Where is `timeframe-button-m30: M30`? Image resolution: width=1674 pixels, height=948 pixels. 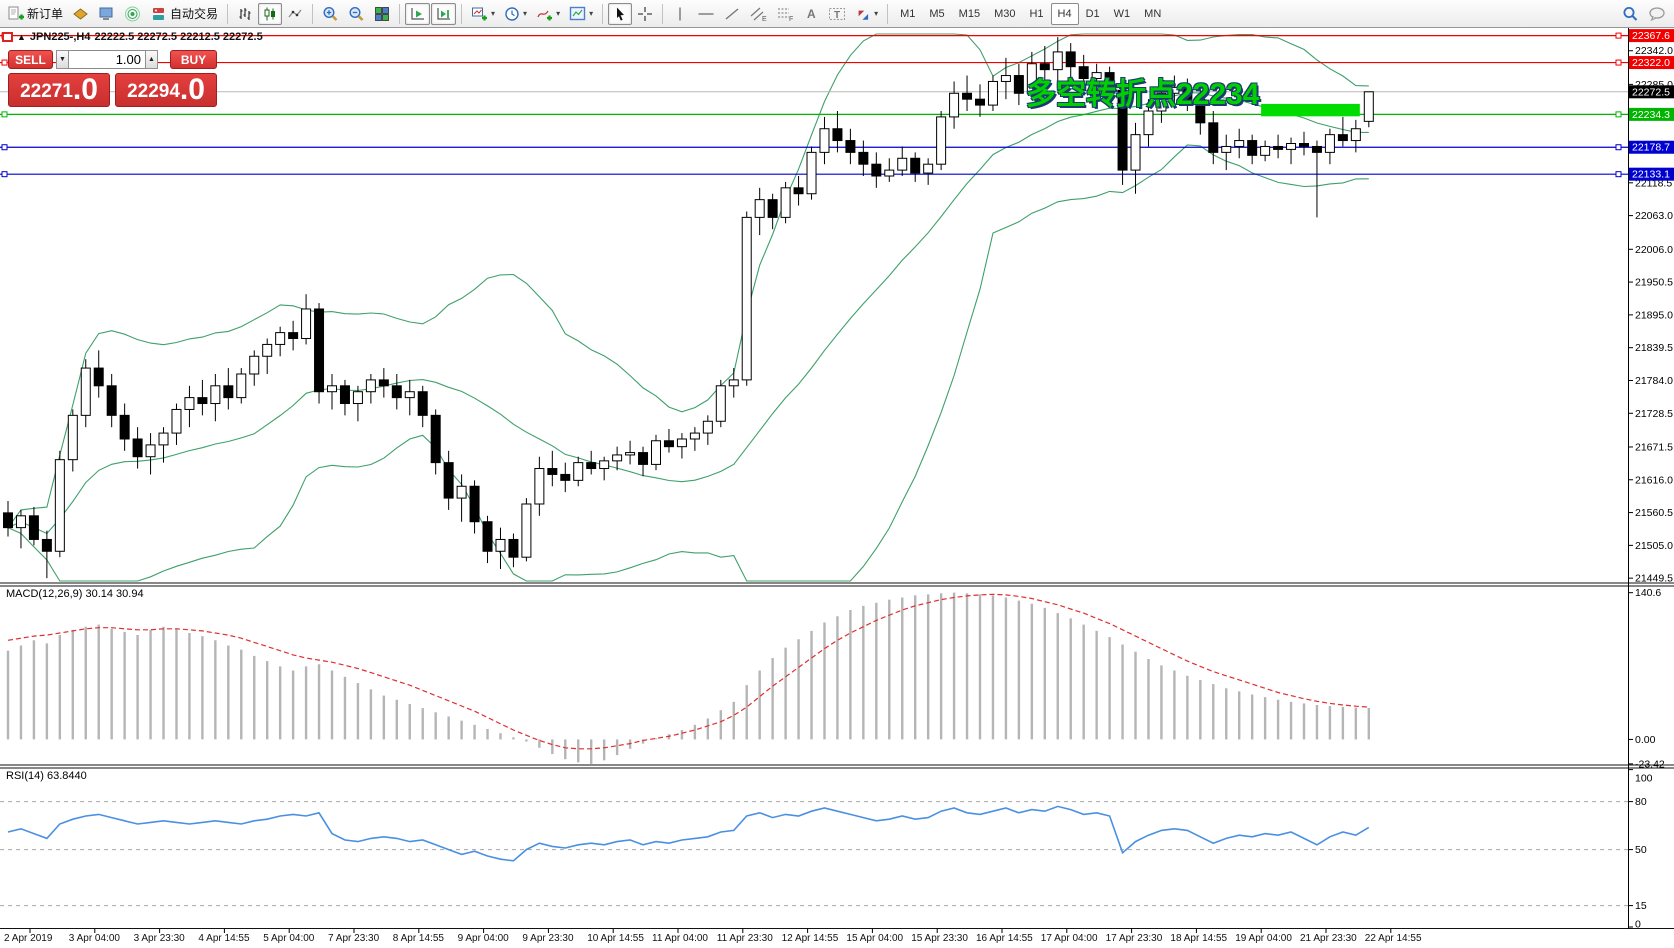 timeframe-button-m30: M30 is located at coordinates (1005, 13).